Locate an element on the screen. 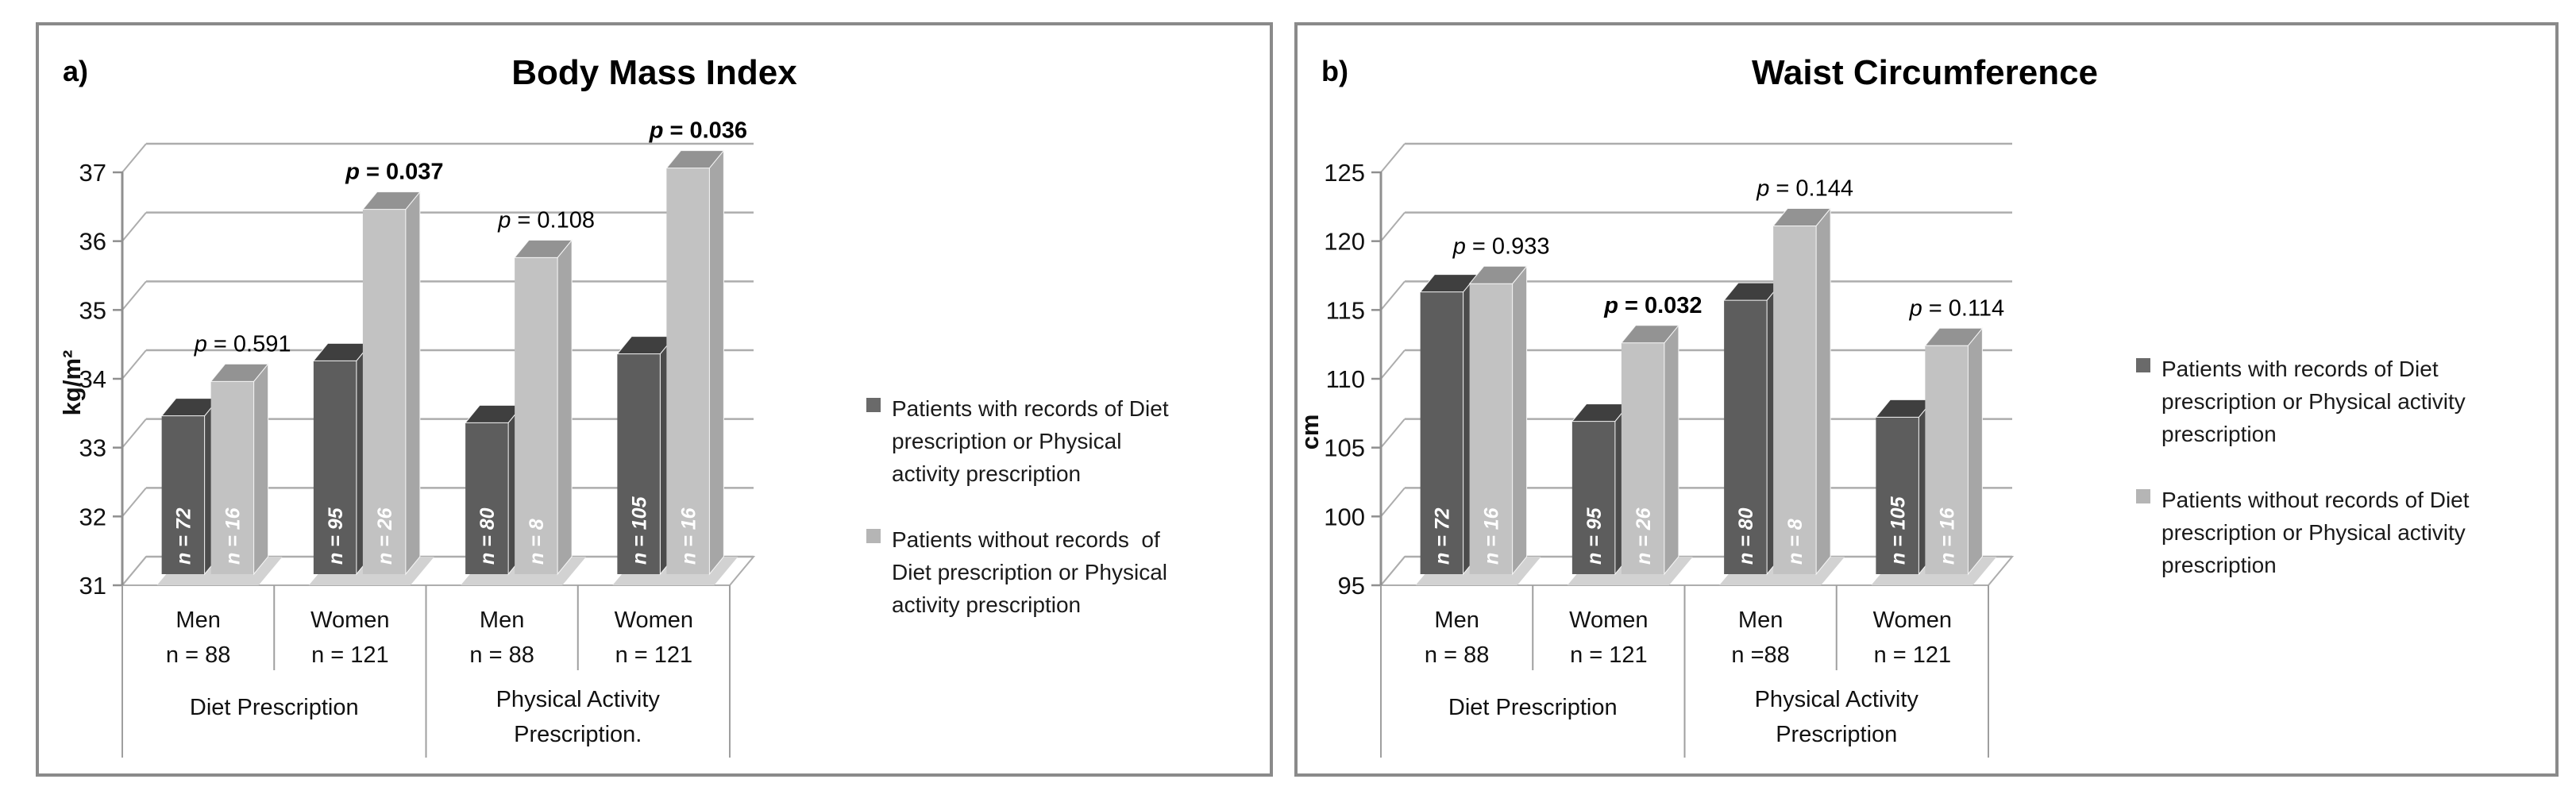 The width and height of the screenshot is (2576, 810). p-value-label: p = 0.036 is located at coordinates (698, 131).